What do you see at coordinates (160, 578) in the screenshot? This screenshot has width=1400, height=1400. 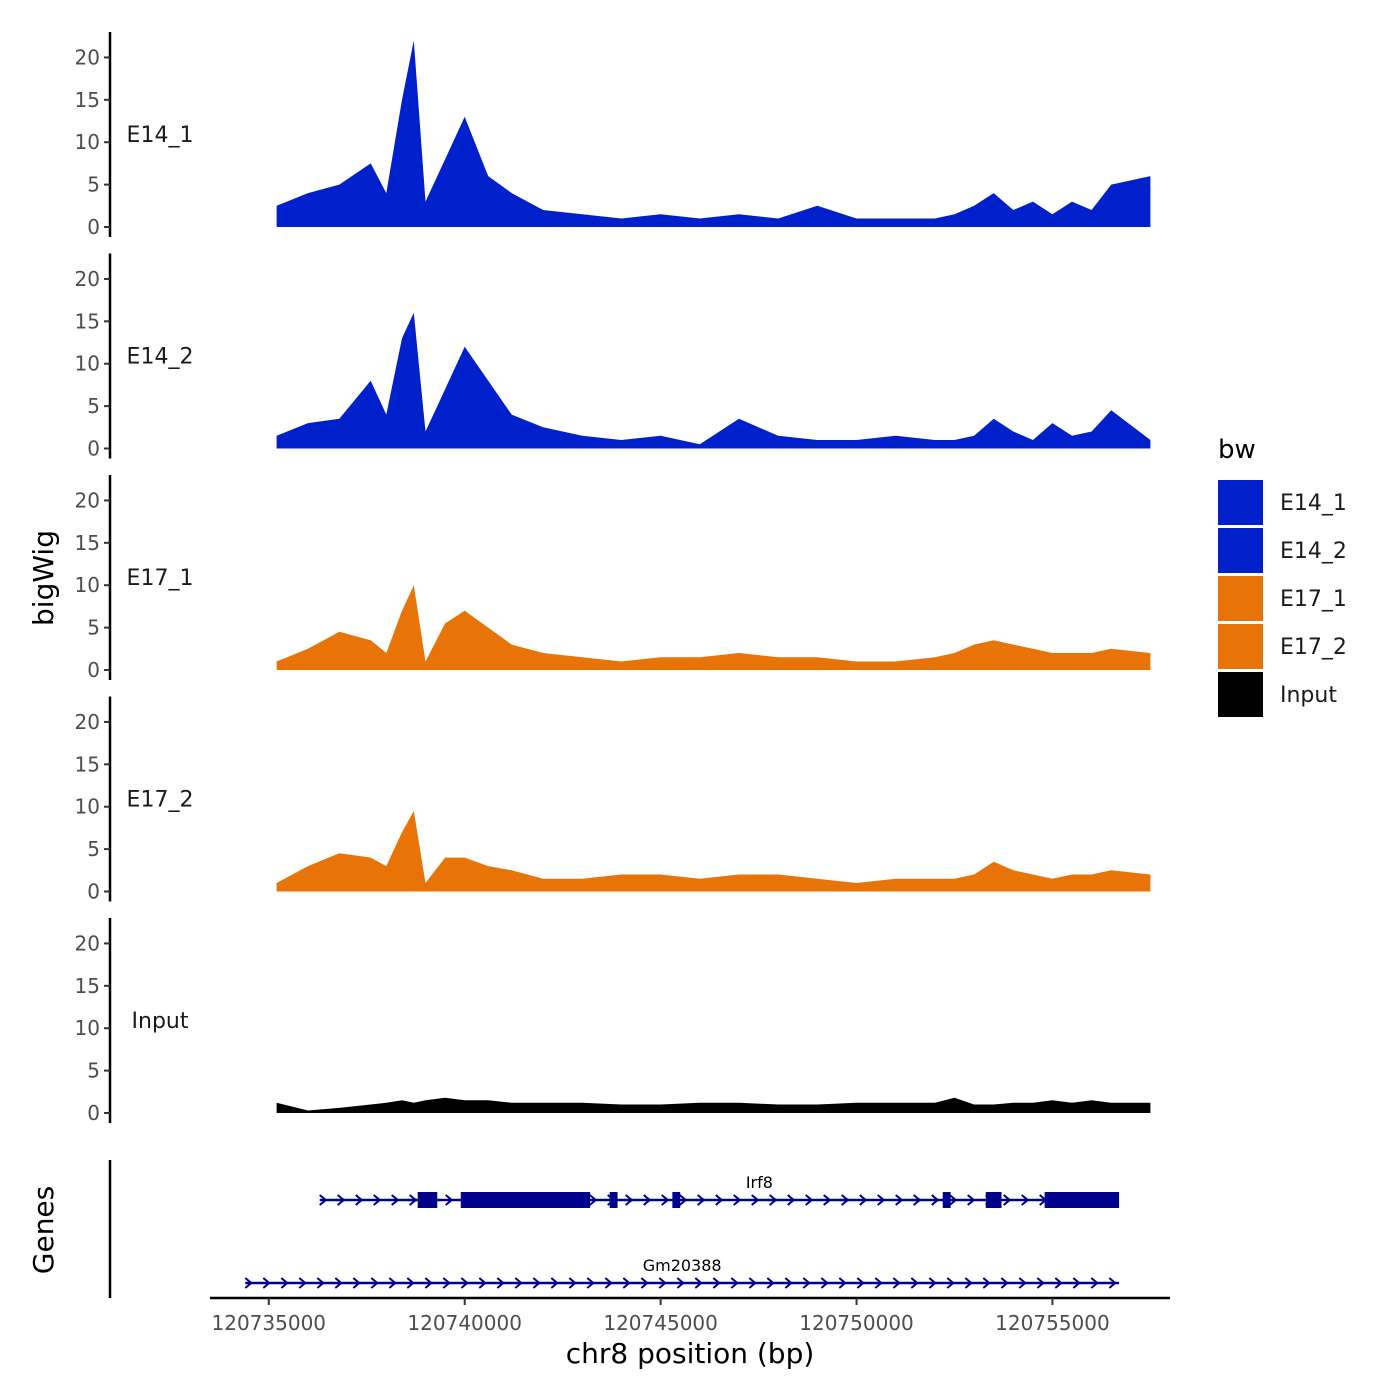 I see `track-label: E17_1` at bounding box center [160, 578].